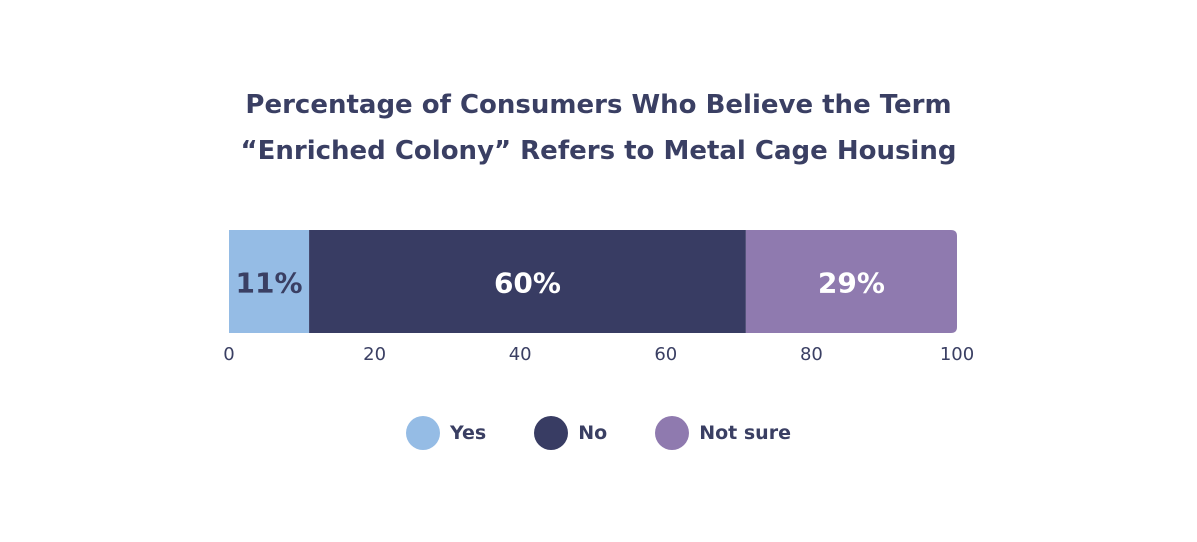 The height and width of the screenshot is (542, 1197). Describe the element at coordinates (520, 354) in the screenshot. I see `x-tick-label-40: 40` at that location.